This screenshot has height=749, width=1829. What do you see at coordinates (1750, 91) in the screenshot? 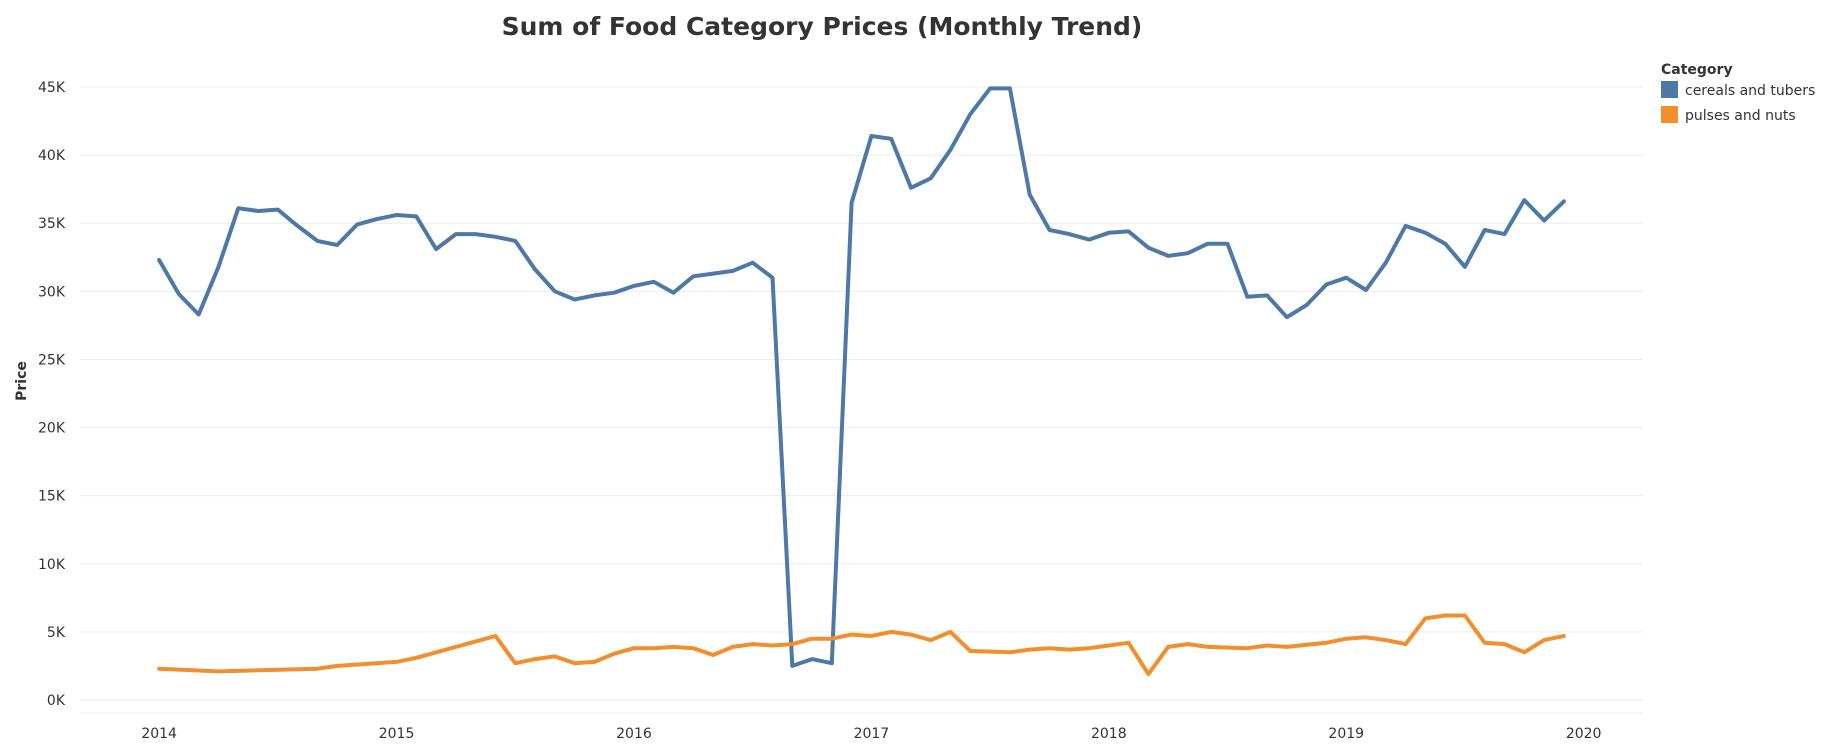
I see `legend-label: cereals and tubers` at bounding box center [1750, 91].